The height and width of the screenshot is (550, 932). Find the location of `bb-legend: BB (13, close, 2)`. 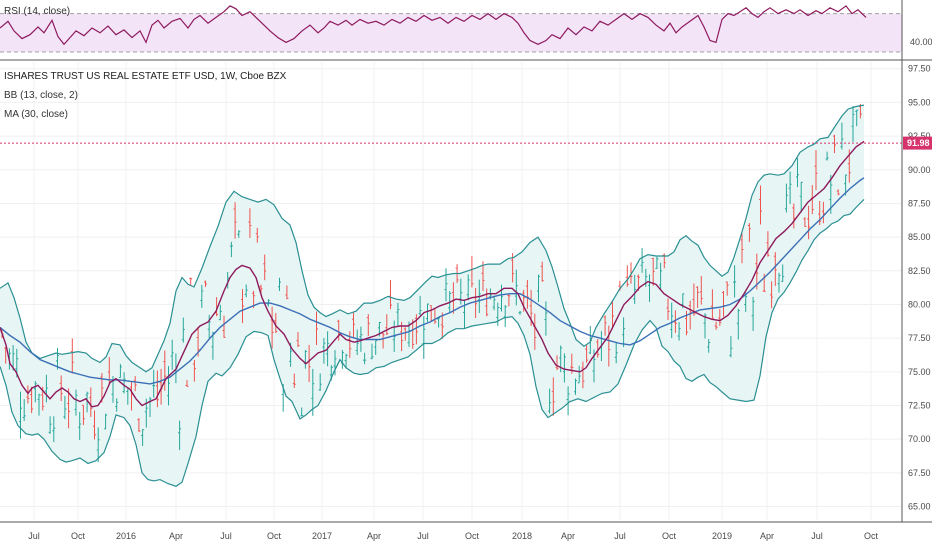

bb-legend: BB (13, close, 2) is located at coordinates (41, 95).